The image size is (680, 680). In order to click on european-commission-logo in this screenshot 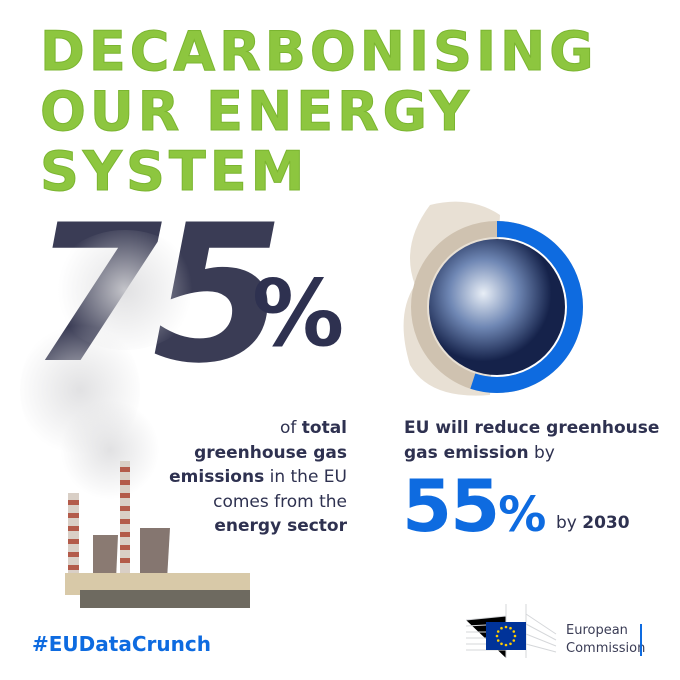, I will do `click(511, 631)`.